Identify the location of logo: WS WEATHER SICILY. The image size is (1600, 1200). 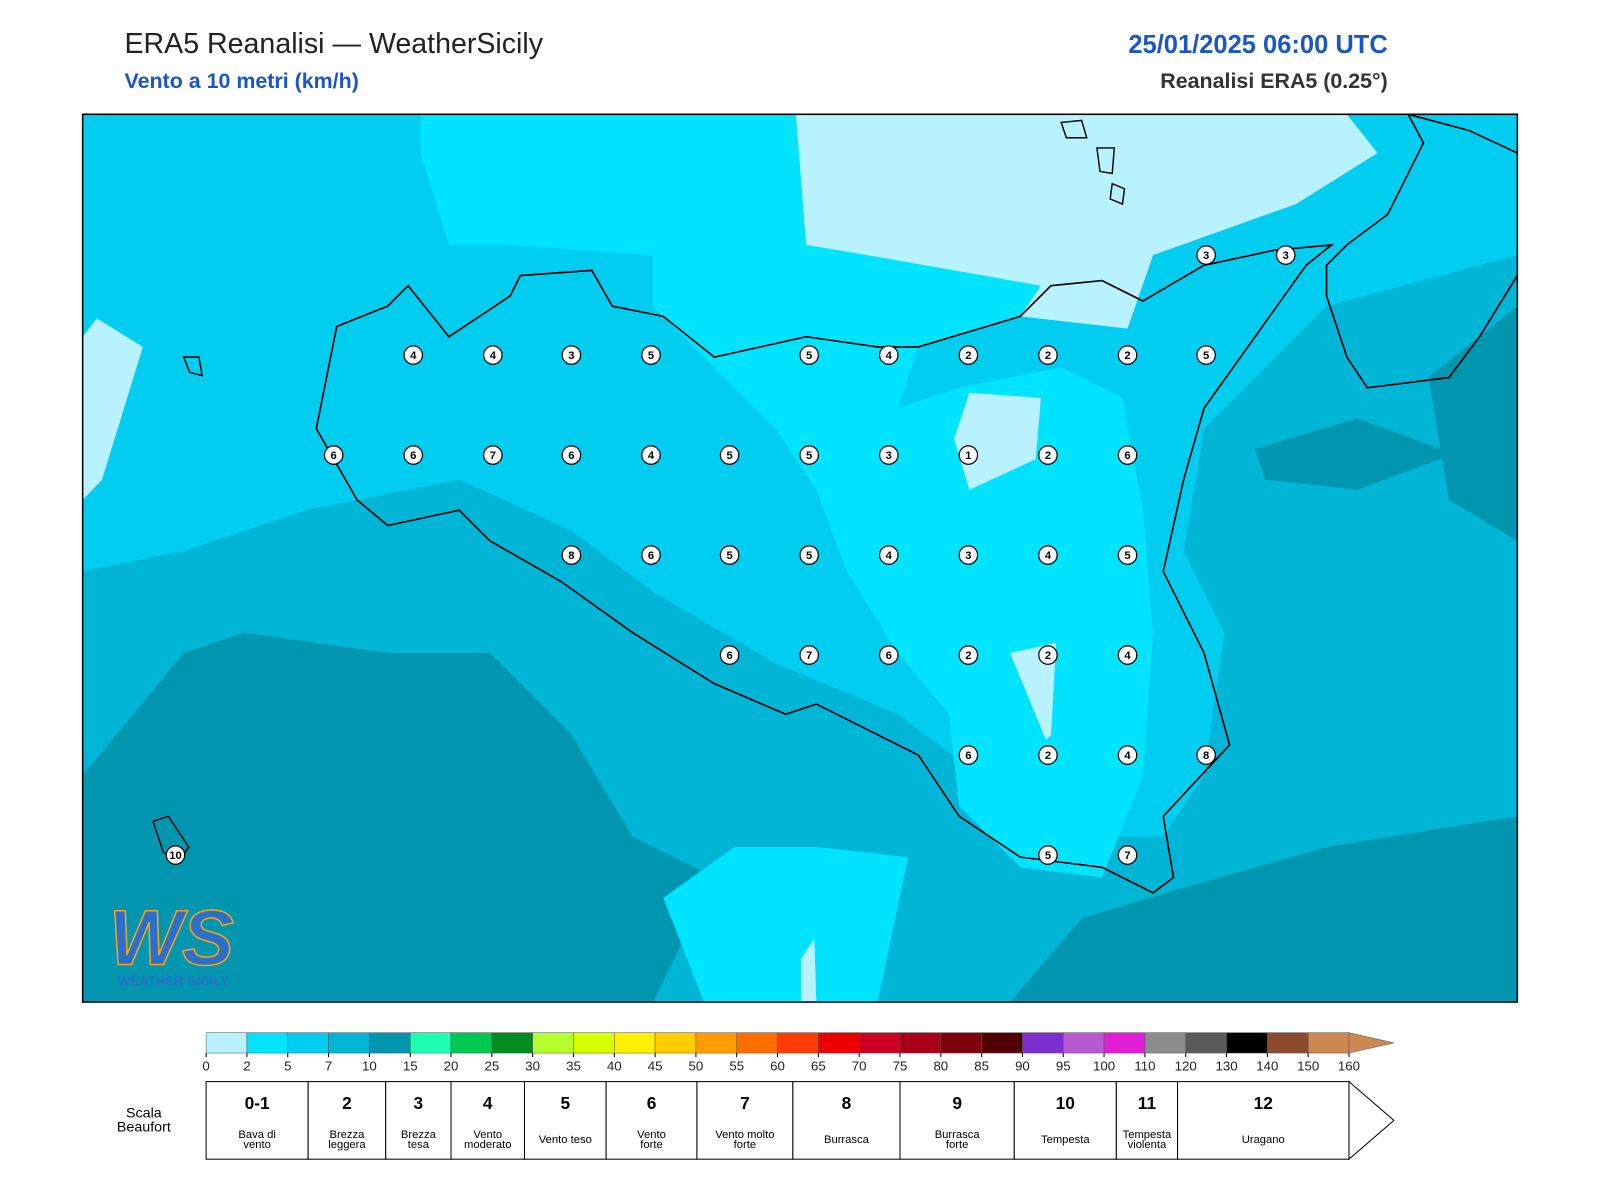
(171, 942).